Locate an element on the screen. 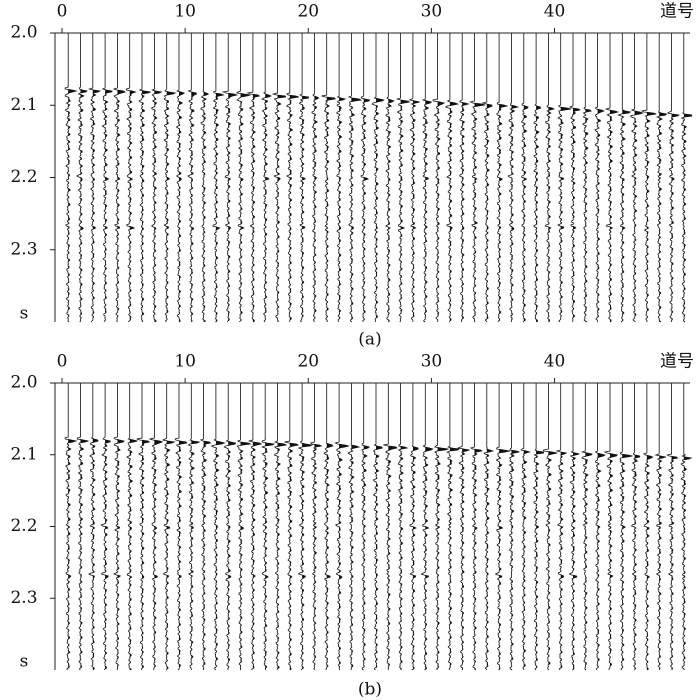 The width and height of the screenshot is (700, 700). x-tick-label: 40 is located at coordinates (555, 362).